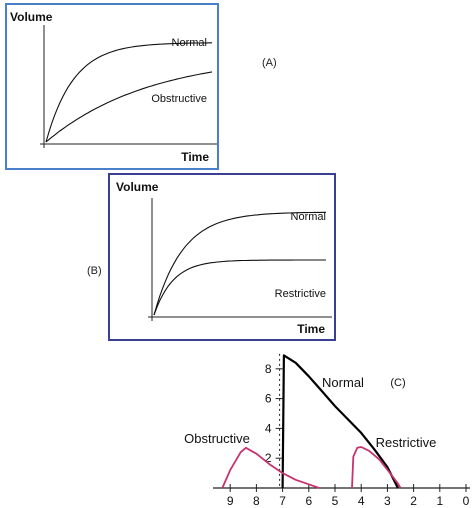  I want to click on chart-a-plot: Volume Time Normal Obstructive, so click(113, 87).